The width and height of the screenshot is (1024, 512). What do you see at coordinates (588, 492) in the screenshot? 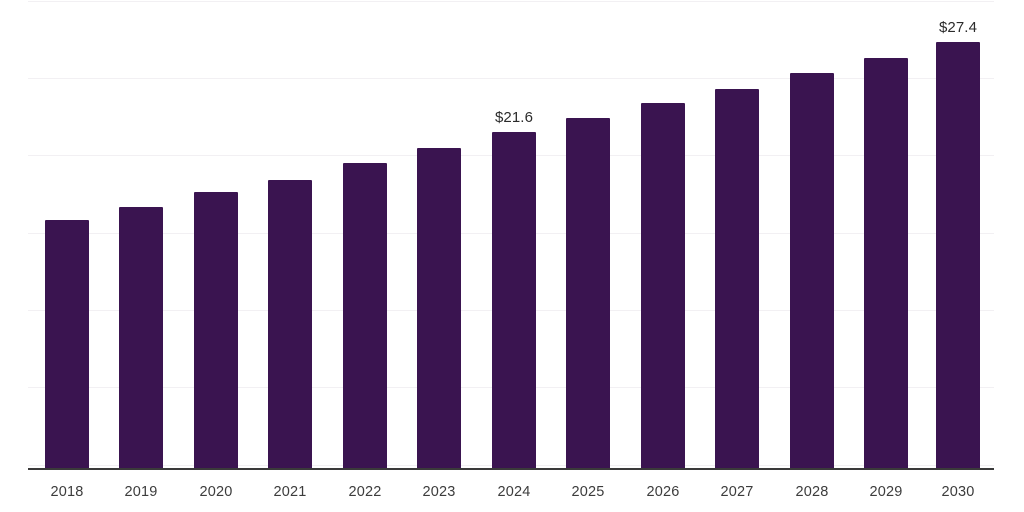
I see `x-tick-label: 2025` at bounding box center [588, 492].